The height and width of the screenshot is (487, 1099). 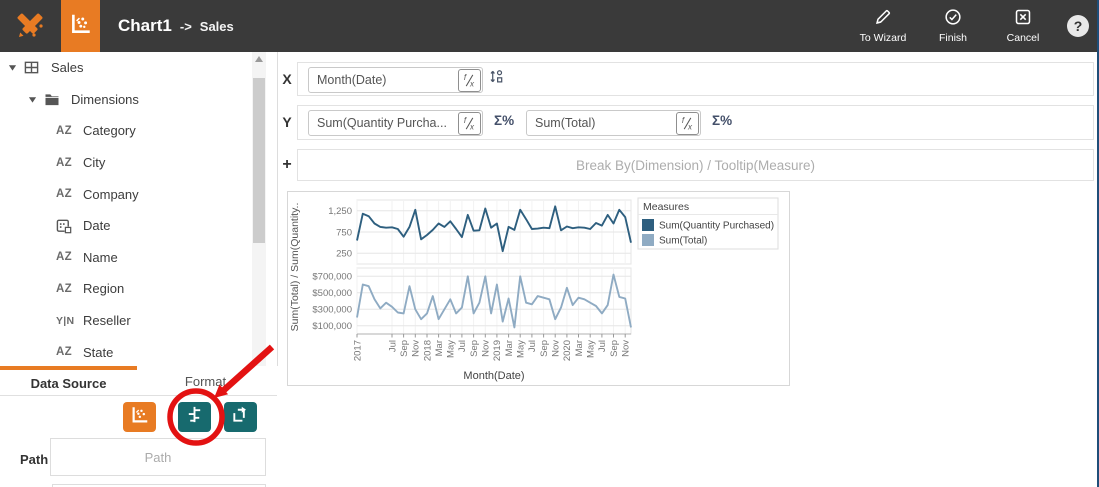 What do you see at coordinates (138, 258) in the screenshot?
I see `sidebar-item-name: AZ Name` at bounding box center [138, 258].